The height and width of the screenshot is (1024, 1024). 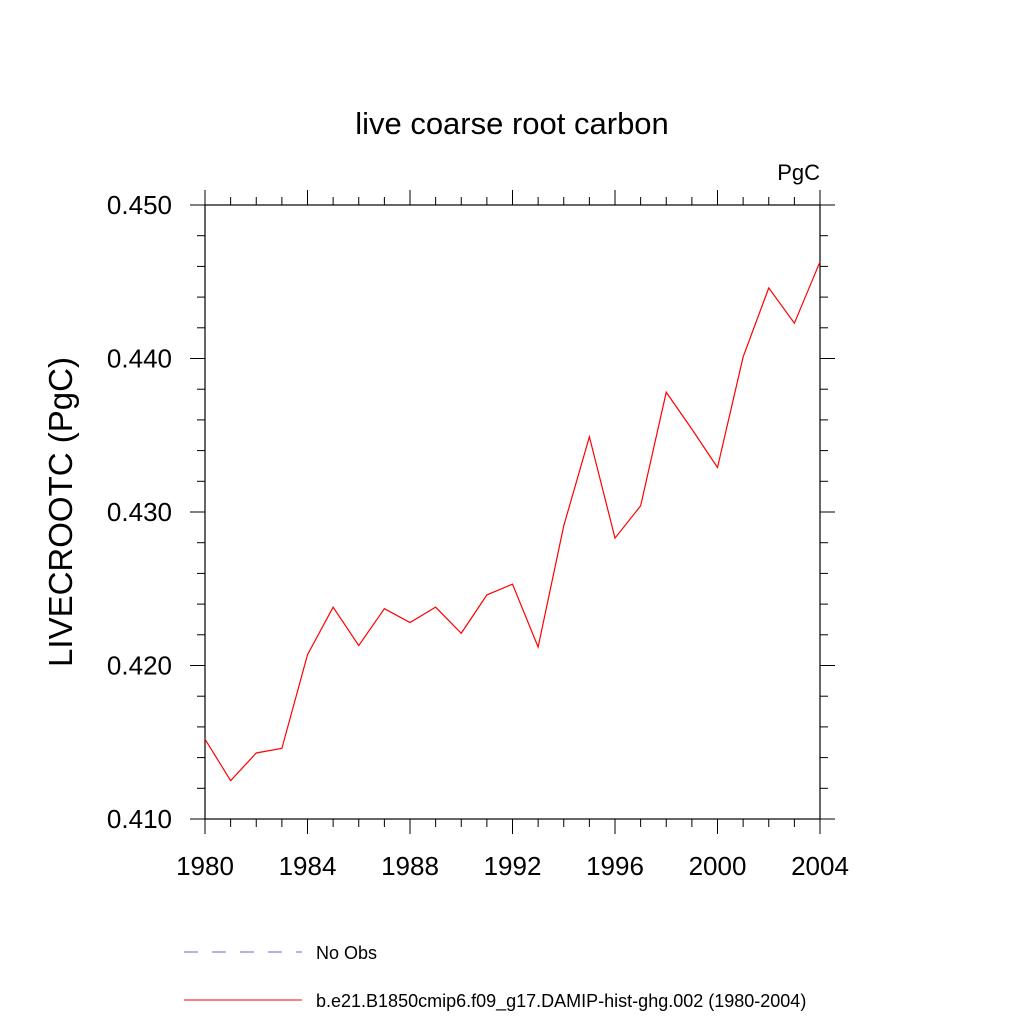 I want to click on x-tick-label: 1980, so click(x=205, y=866).